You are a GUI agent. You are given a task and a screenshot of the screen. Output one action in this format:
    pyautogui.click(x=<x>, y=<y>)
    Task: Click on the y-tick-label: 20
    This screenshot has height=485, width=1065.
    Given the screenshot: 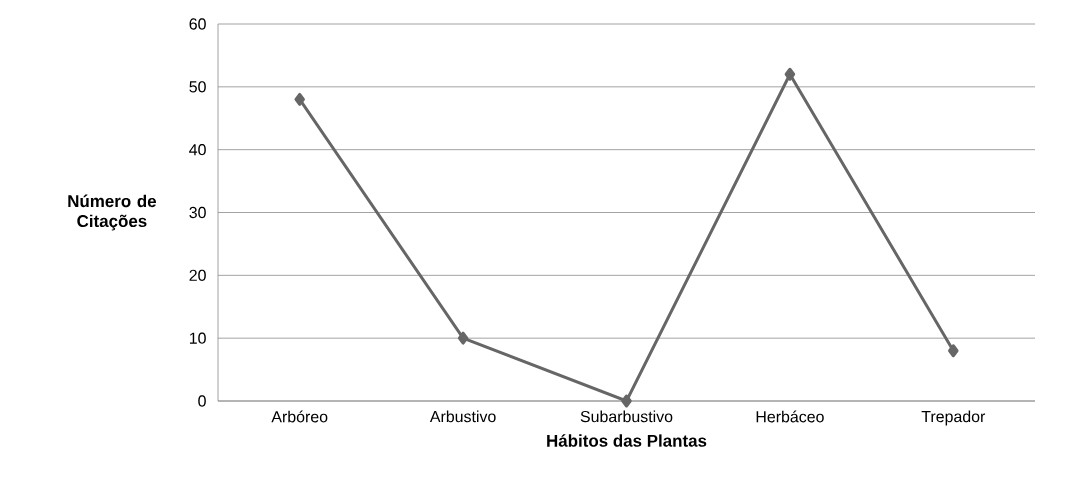 What is the action you would take?
    pyautogui.click(x=197, y=275)
    